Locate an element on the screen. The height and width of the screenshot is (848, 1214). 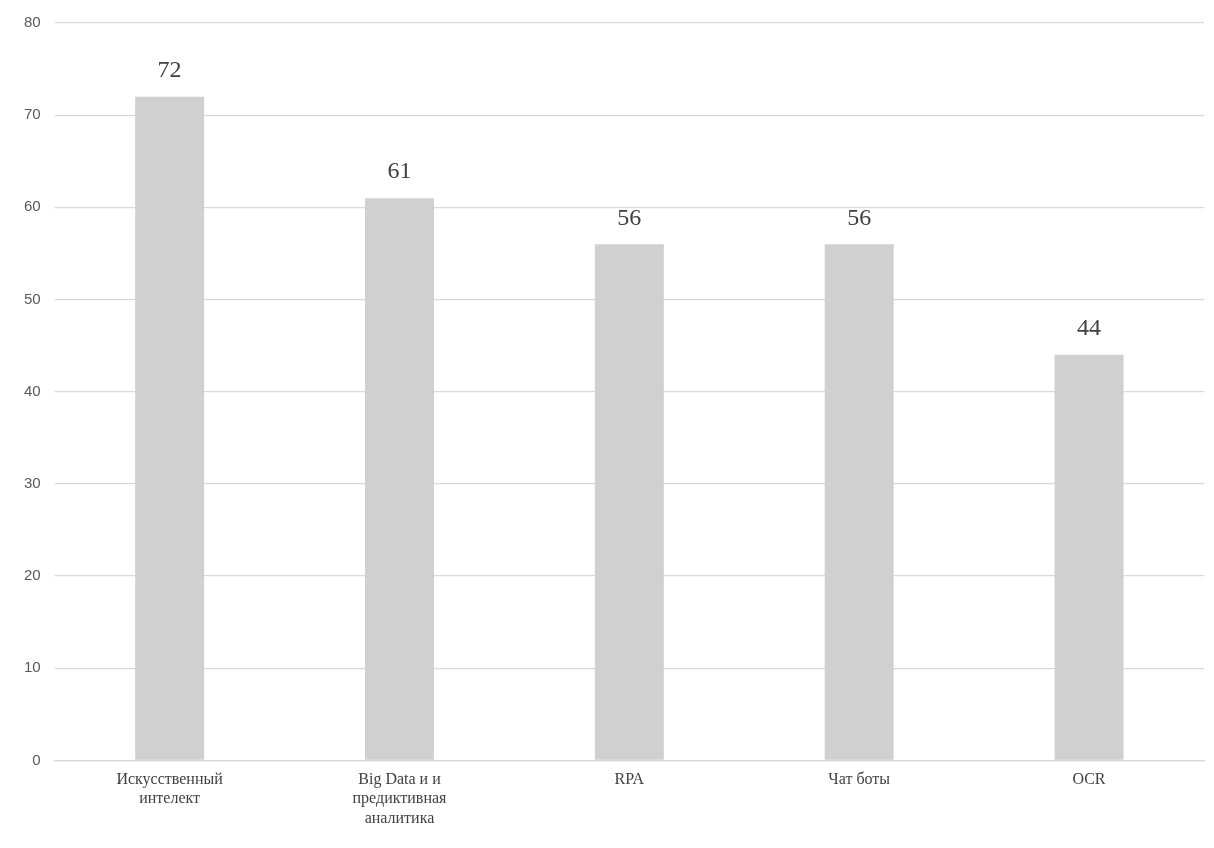
data-label: 72 is located at coordinates (169, 69).